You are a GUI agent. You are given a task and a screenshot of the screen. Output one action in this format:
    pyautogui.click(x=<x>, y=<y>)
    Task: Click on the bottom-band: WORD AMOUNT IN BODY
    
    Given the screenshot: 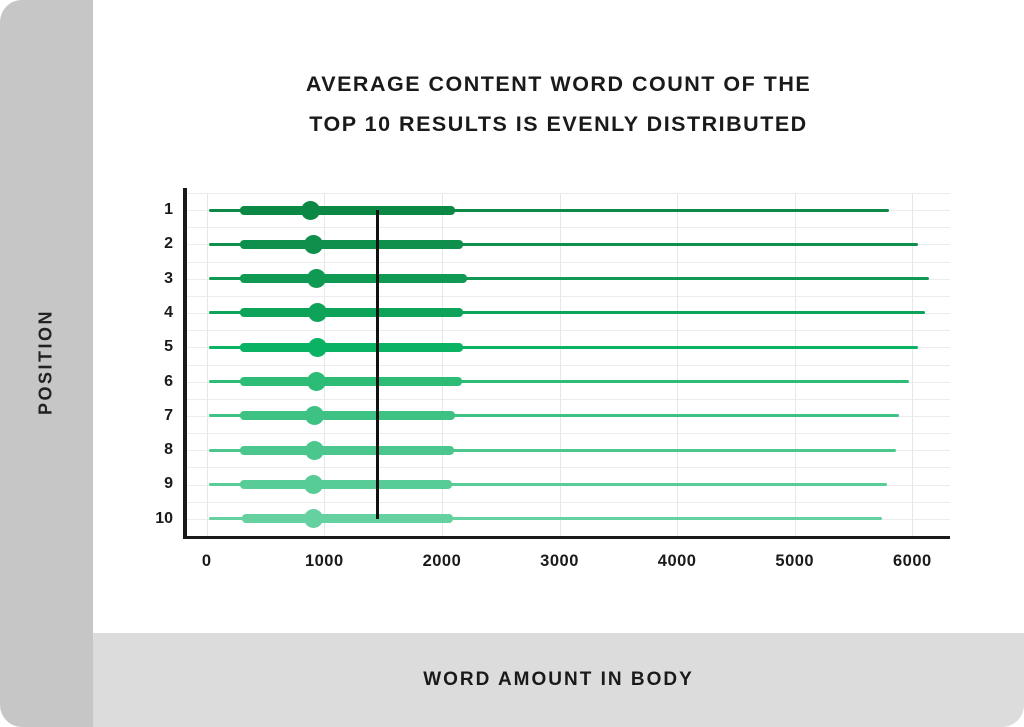 What is the action you would take?
    pyautogui.click(x=558, y=680)
    